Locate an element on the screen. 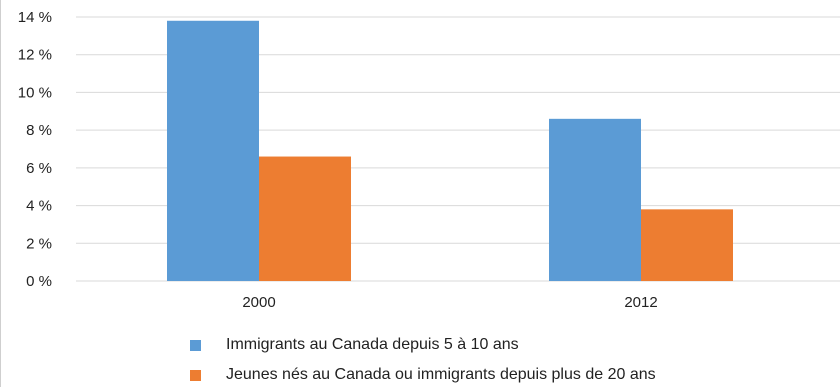  y-tick-label: 10 % is located at coordinates (35, 92).